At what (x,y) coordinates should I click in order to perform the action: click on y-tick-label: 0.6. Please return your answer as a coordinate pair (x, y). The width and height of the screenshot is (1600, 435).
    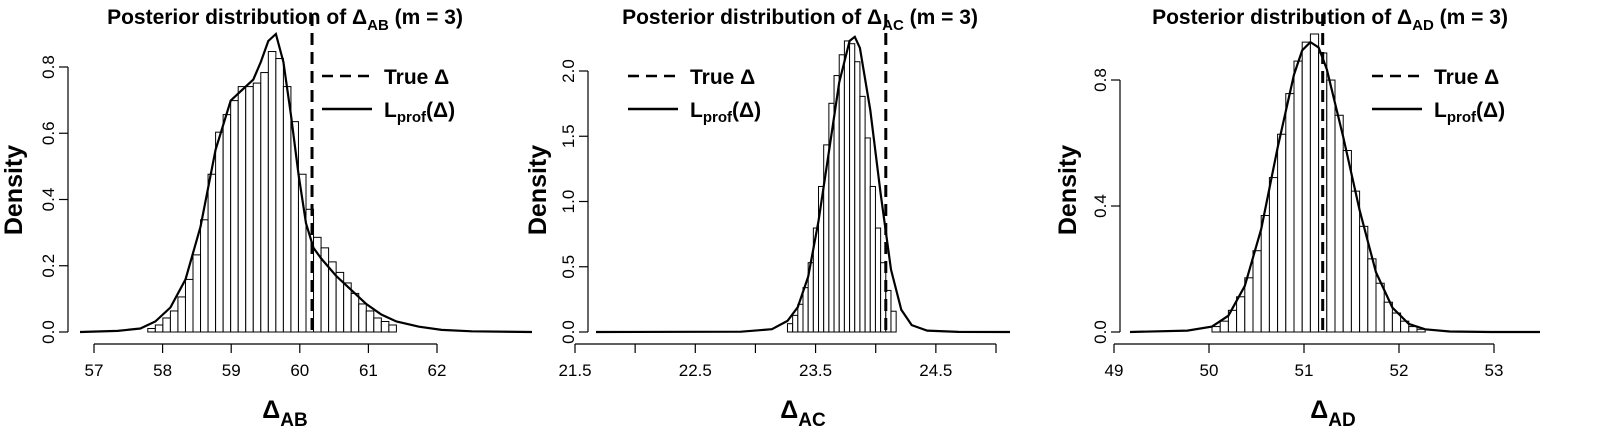
    Looking at the image, I should click on (48, 133).